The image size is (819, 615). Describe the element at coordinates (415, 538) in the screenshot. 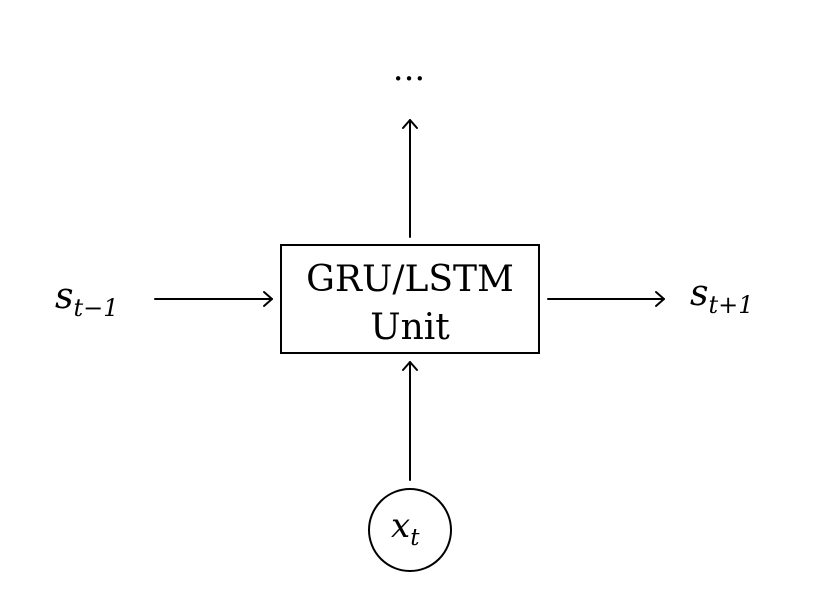

I see `input-subscript: t` at that location.